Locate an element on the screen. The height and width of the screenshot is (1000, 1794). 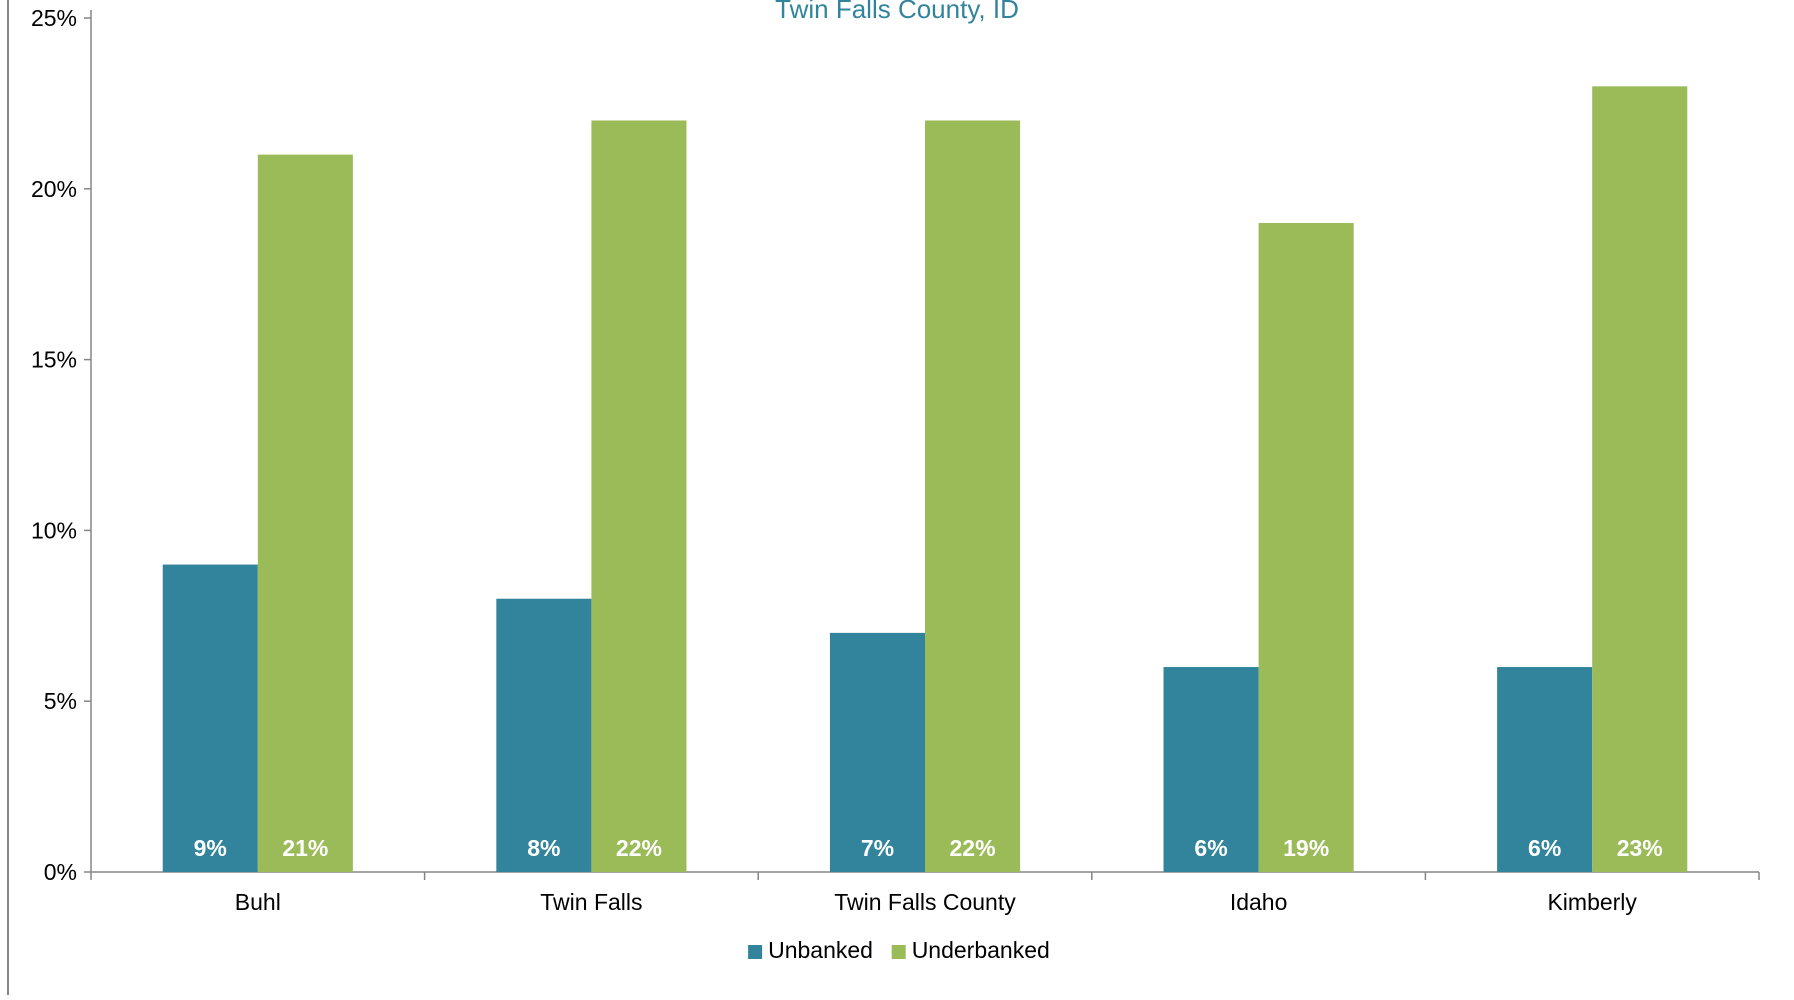
data-label: 7% is located at coordinates (877, 848).